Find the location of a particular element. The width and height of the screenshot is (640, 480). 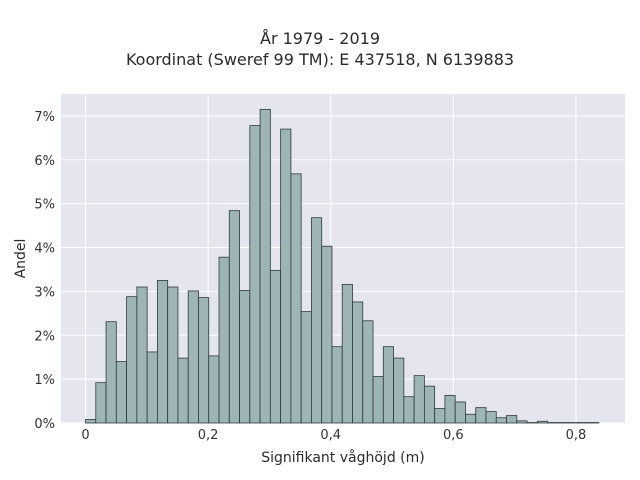

x-tick-label: 0,8 is located at coordinates (576, 435).